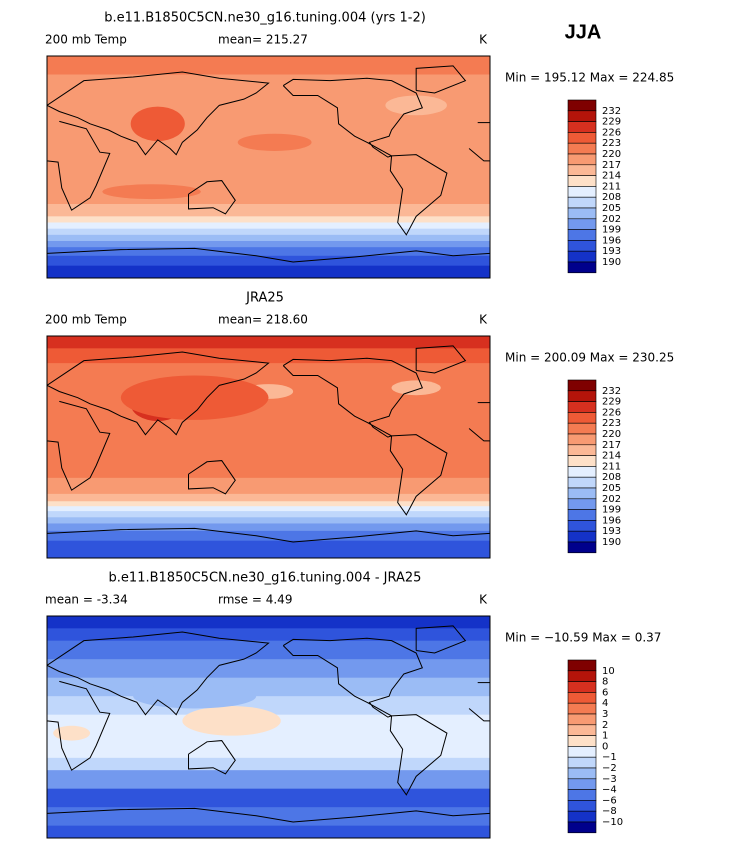 This screenshot has width=733, height=848. Describe the element at coordinates (611, 165) in the screenshot. I see `colorbar-label: 217` at that location.